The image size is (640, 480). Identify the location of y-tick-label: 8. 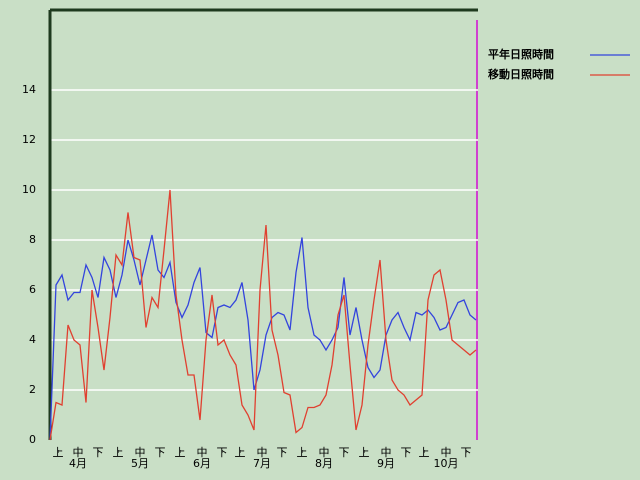
(32, 239).